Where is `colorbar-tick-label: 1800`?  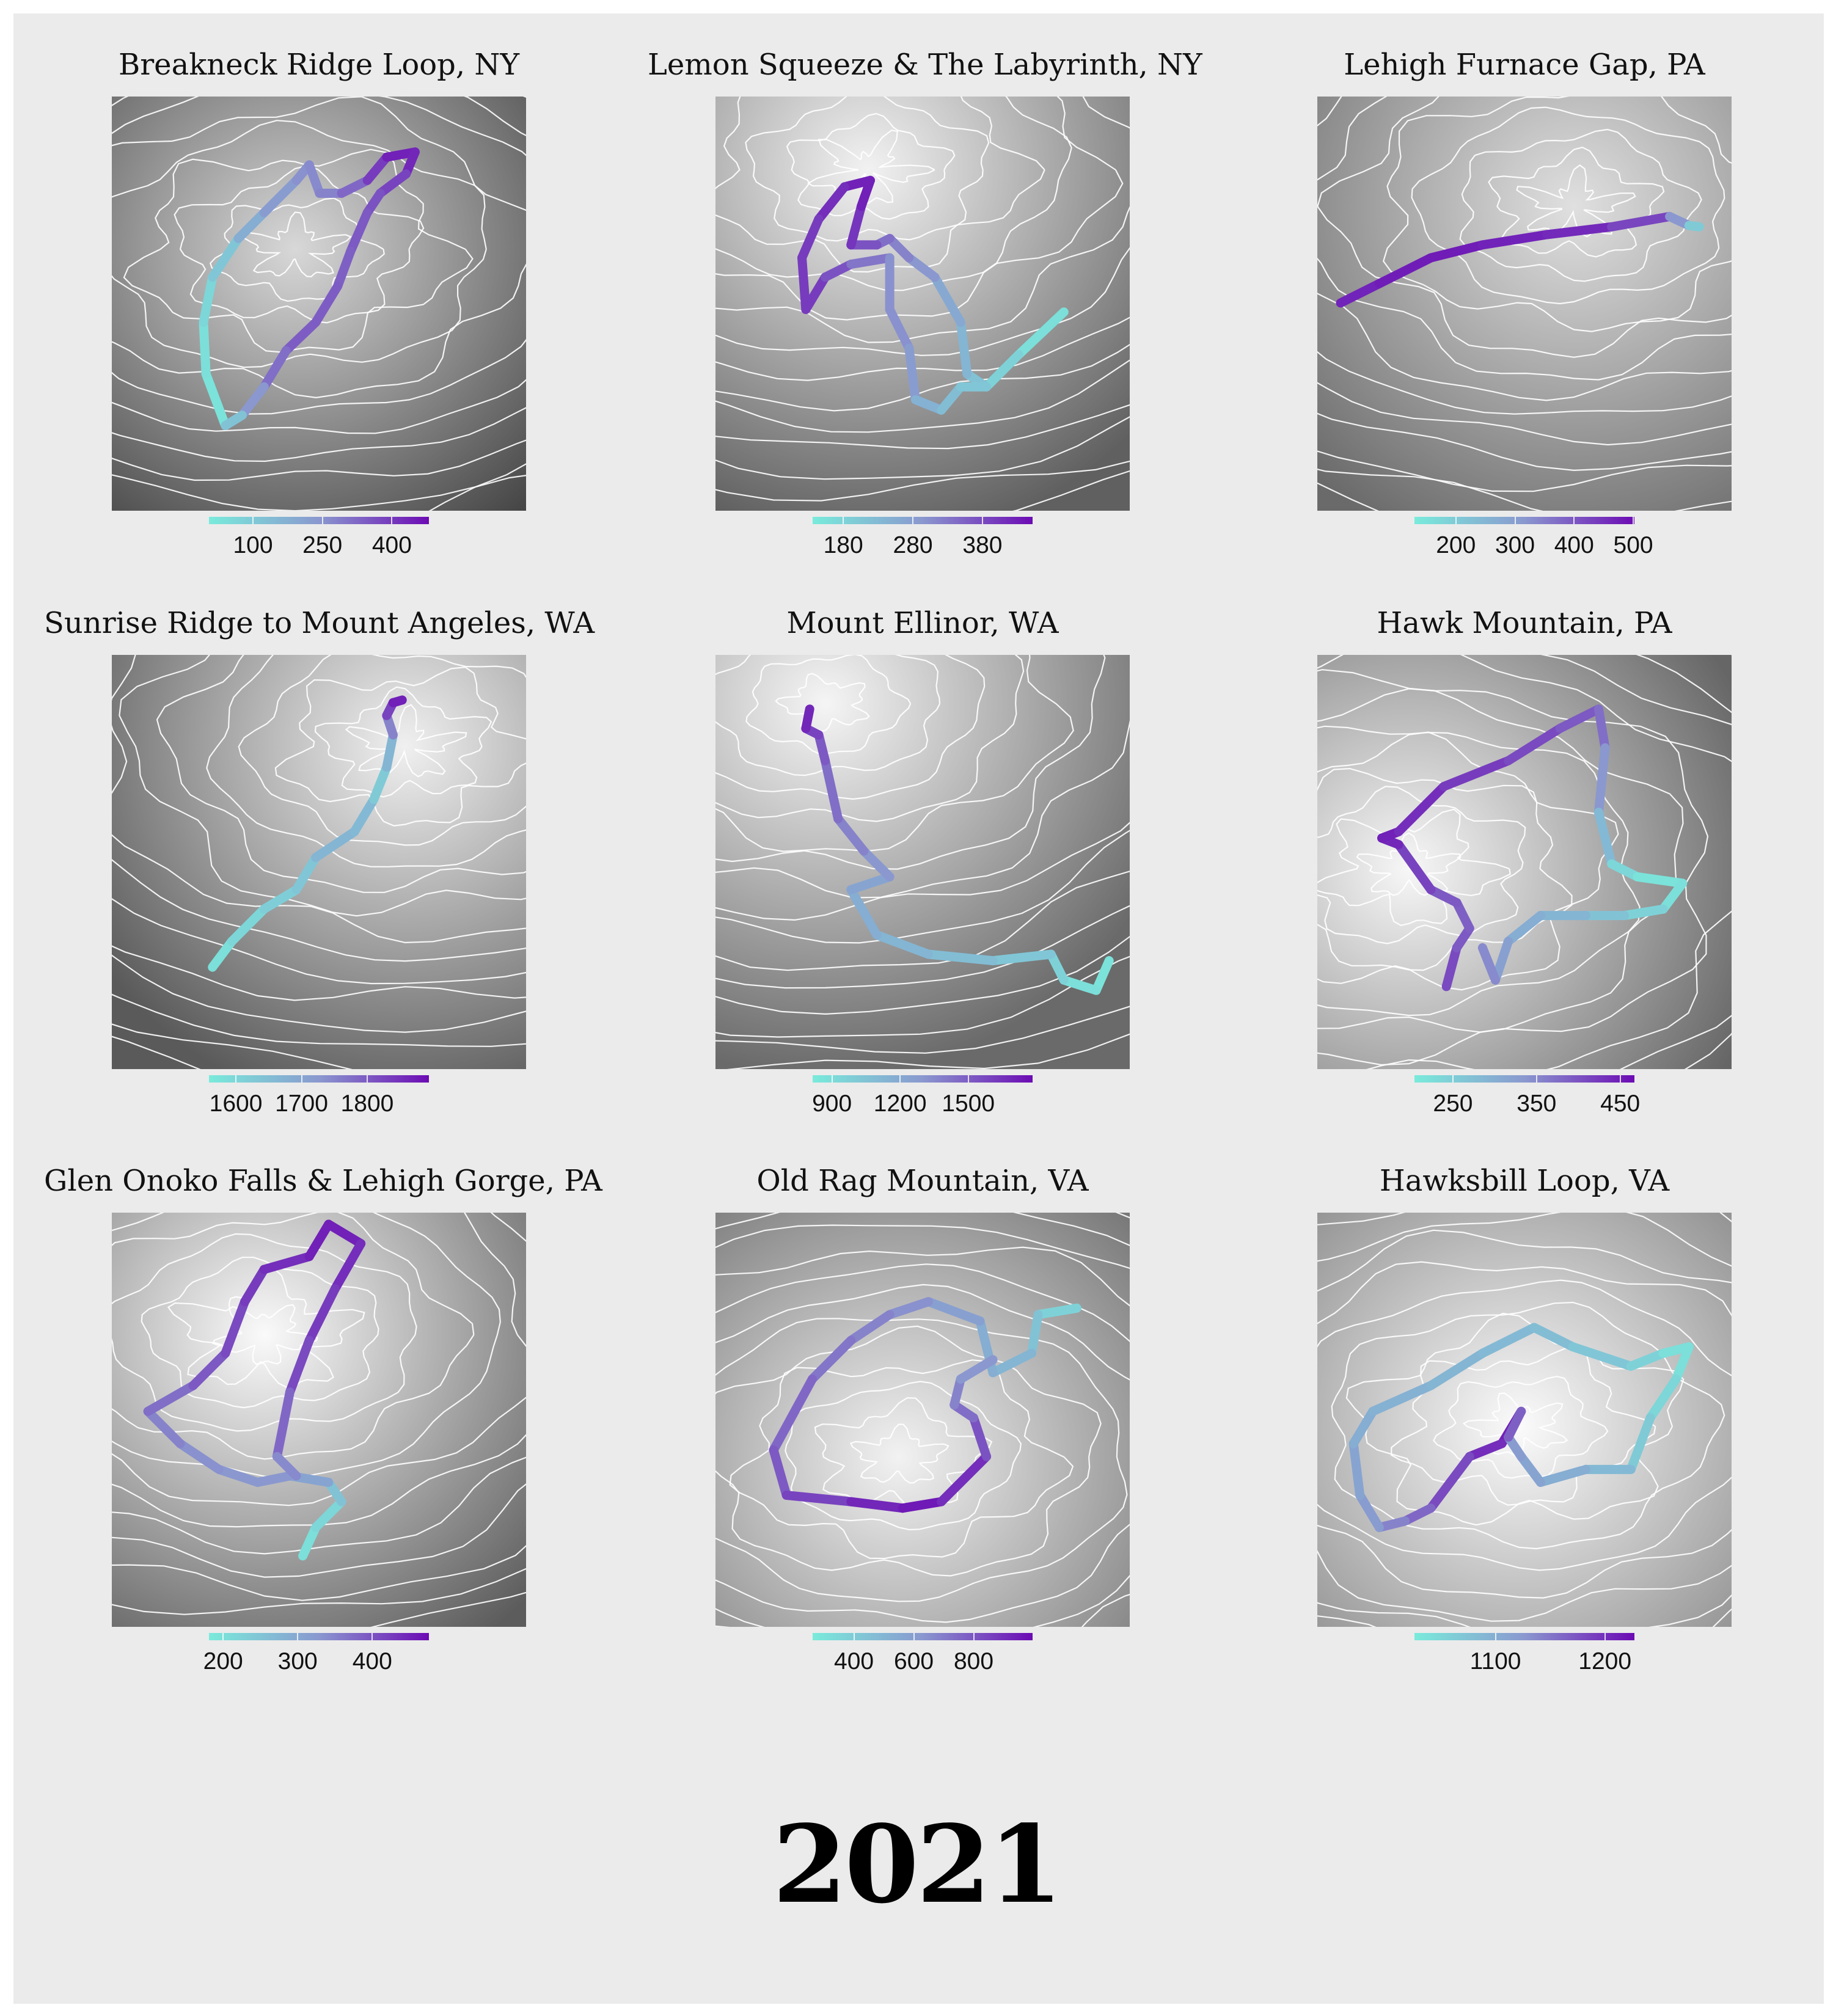
colorbar-tick-label: 1800 is located at coordinates (367, 1104).